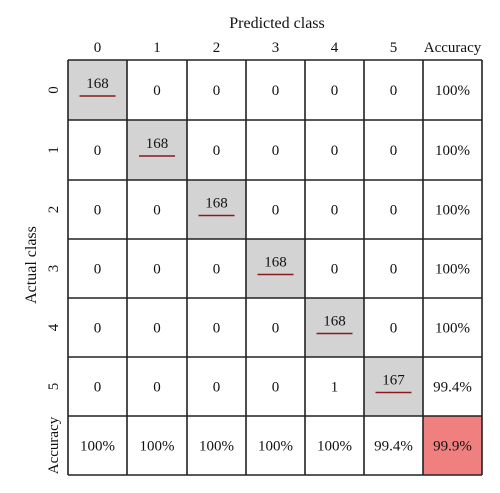 The width and height of the screenshot is (500, 493). Describe the element at coordinates (54, 210) in the screenshot. I see `row-header: 2` at that location.